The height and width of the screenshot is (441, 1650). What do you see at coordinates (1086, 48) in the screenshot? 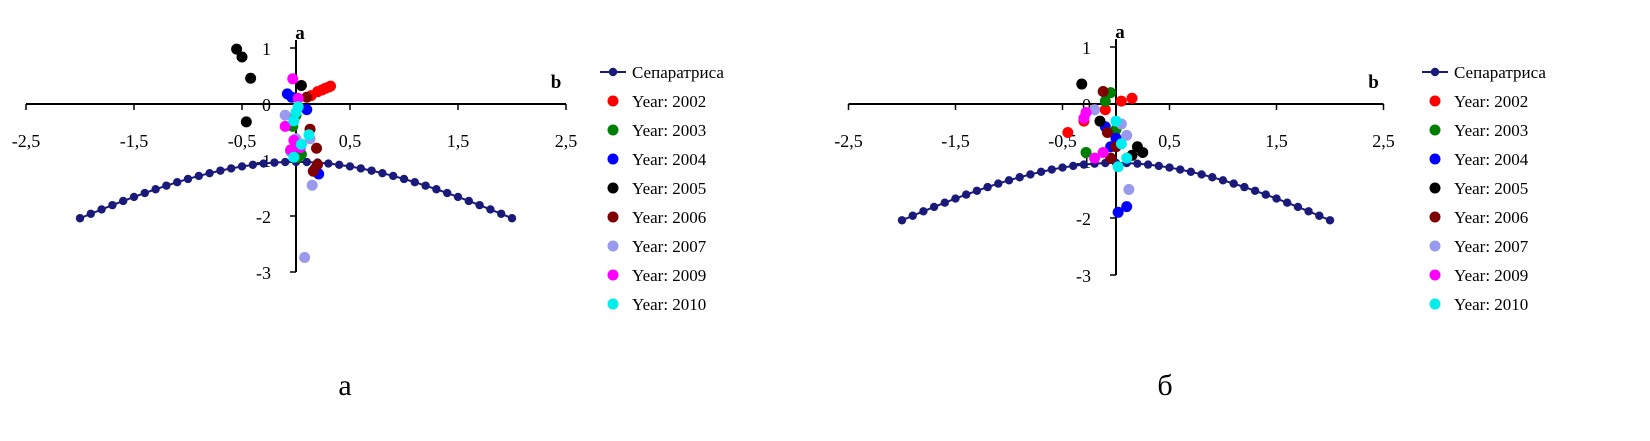
I see `y-tick-label: 1` at bounding box center [1086, 48].